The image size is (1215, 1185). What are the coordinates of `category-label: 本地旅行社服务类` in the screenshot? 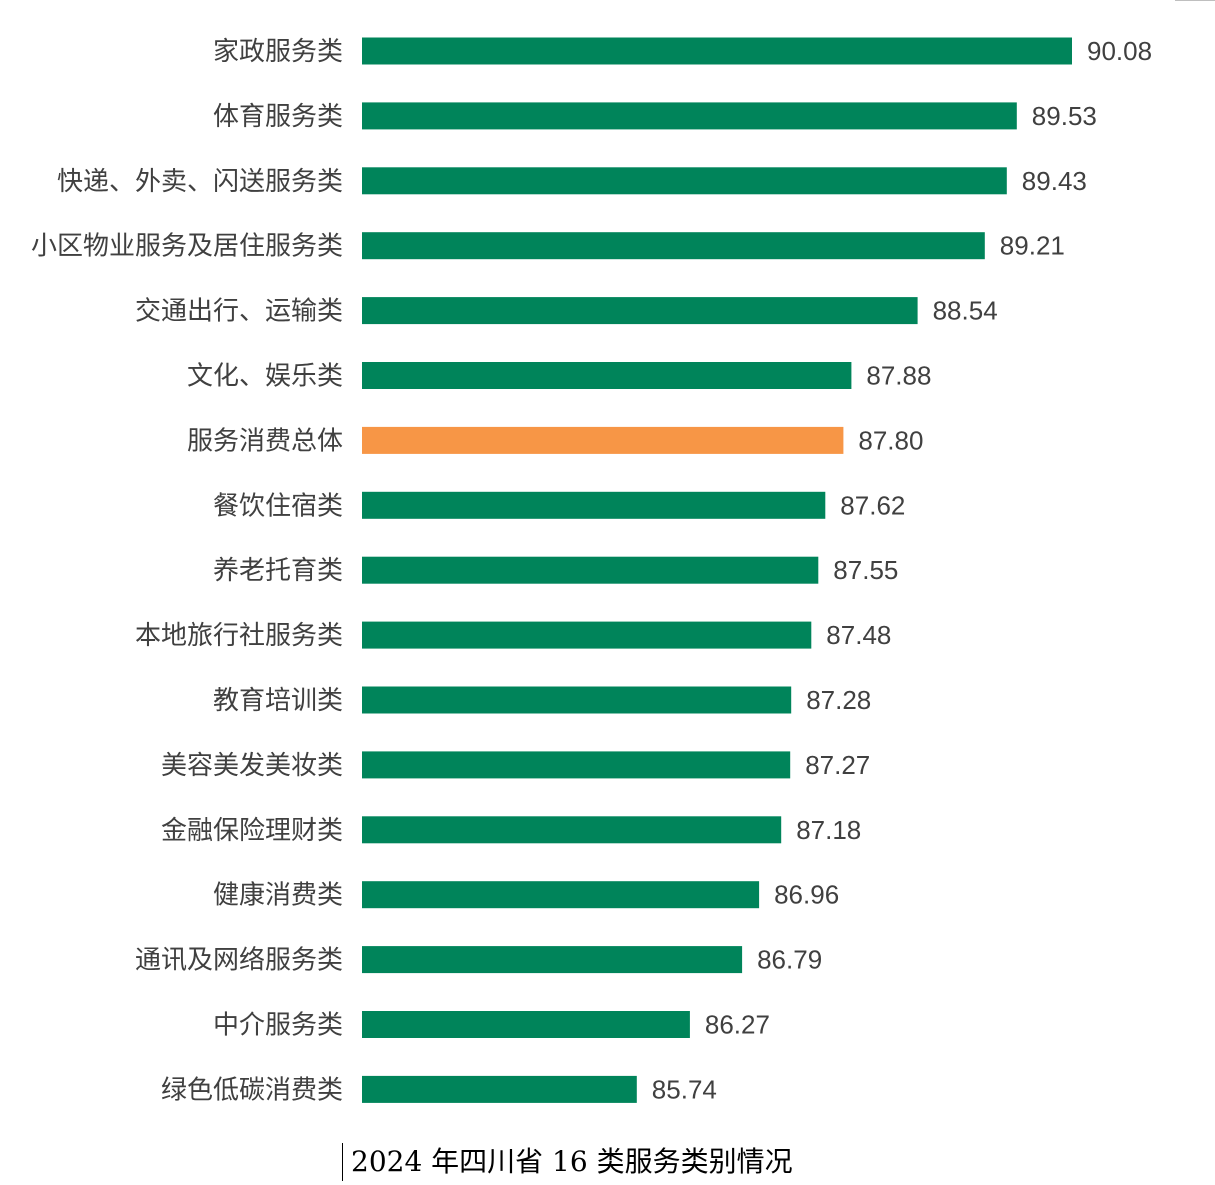 It's located at (239, 636).